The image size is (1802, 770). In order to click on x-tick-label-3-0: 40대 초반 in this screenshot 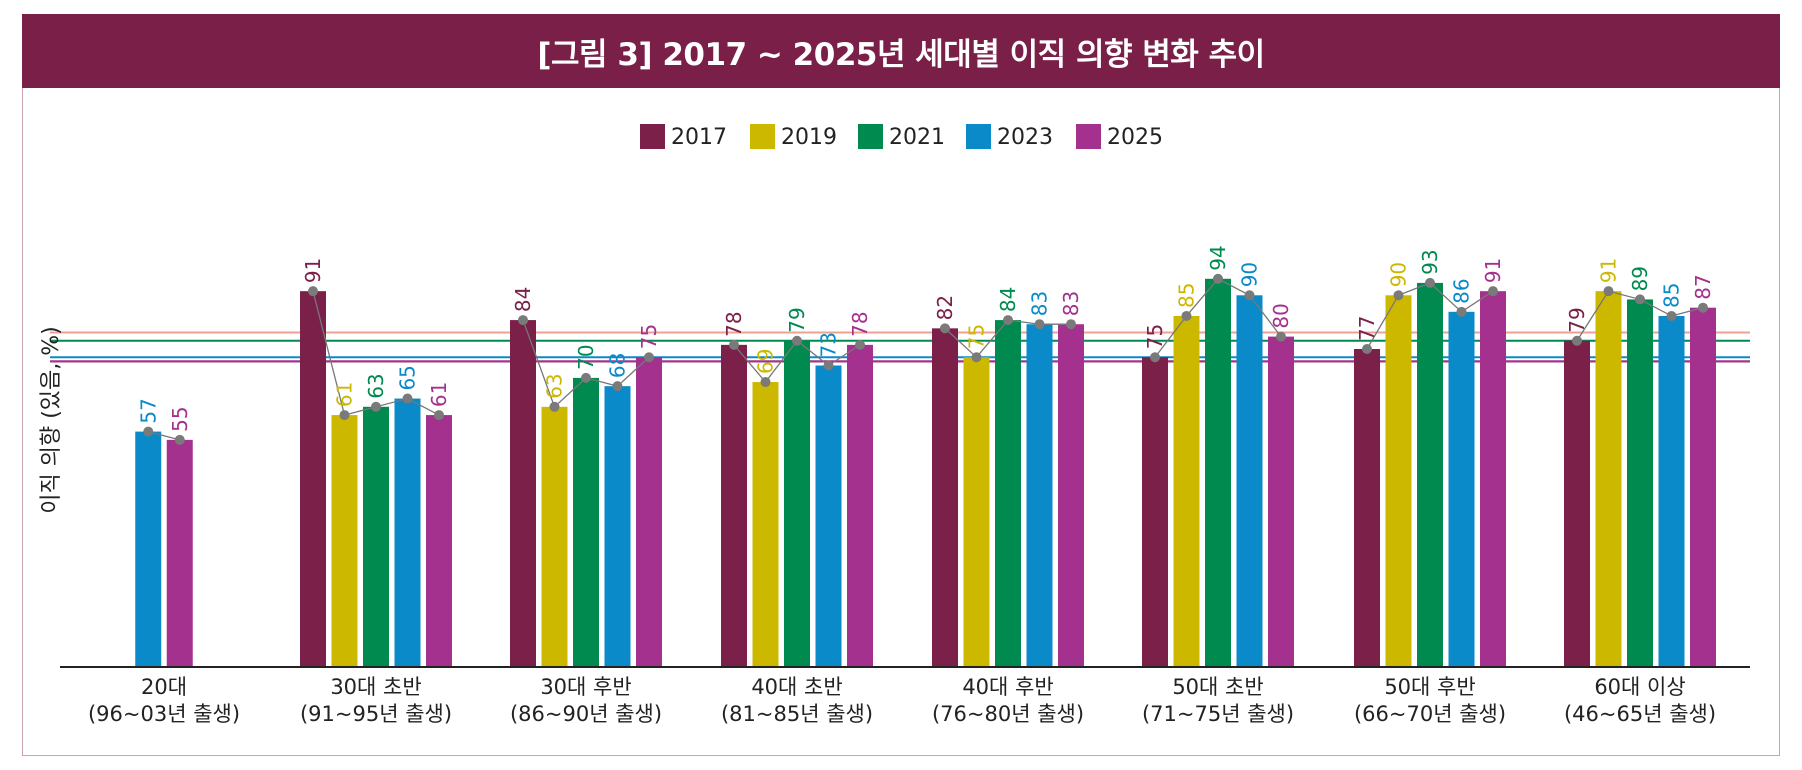, I will do `click(796, 687)`.